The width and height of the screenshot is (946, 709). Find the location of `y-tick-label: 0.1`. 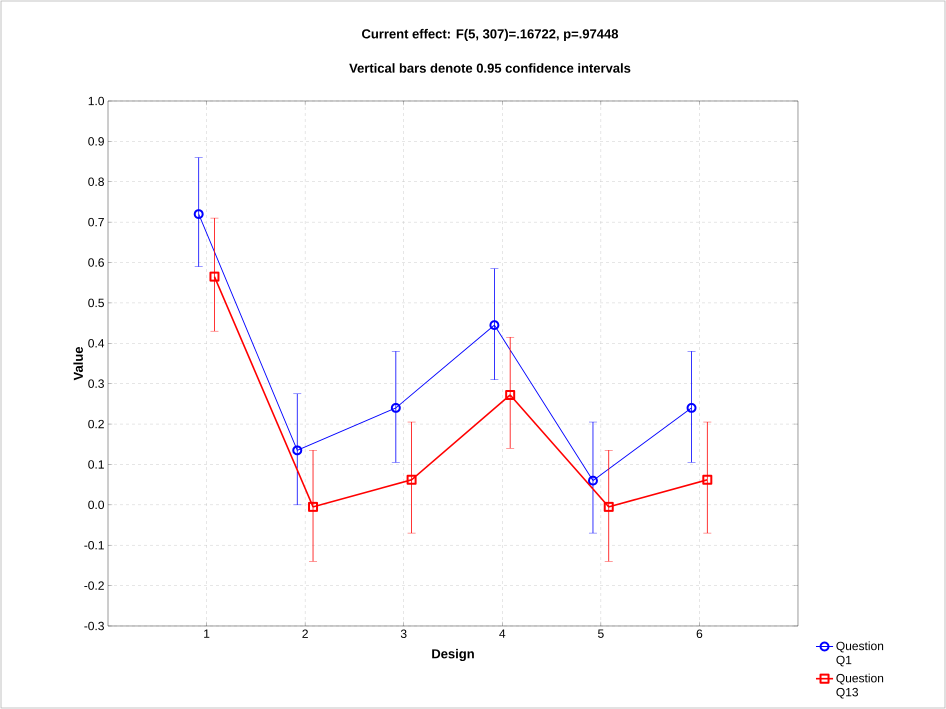

y-tick-label: 0.1 is located at coordinates (96, 464).